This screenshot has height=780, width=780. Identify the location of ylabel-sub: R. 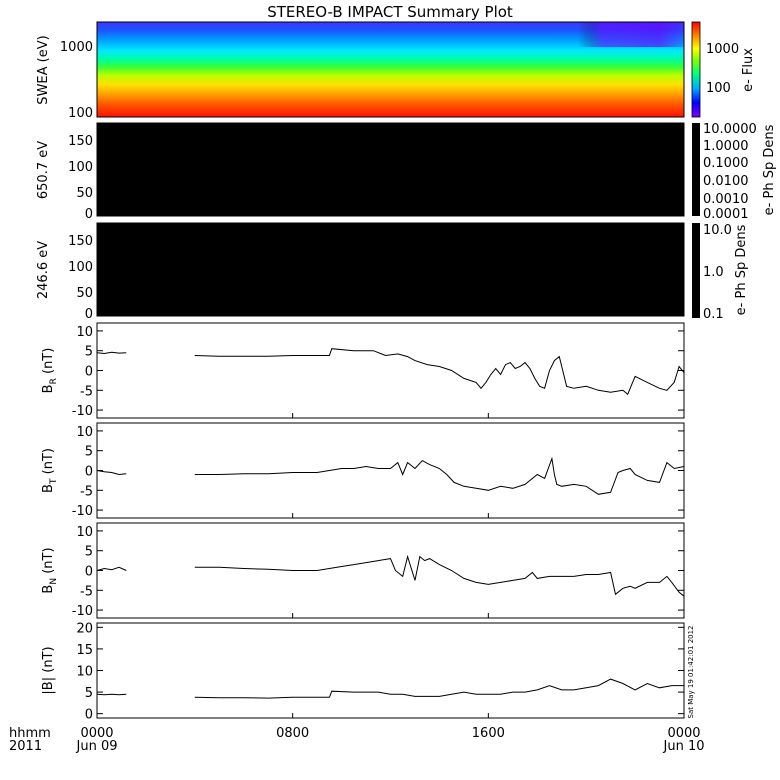
(54, 381).